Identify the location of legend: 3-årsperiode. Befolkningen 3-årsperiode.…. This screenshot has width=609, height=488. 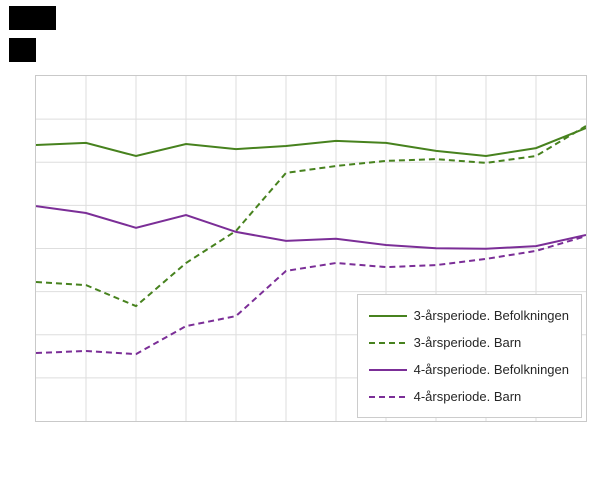
(469, 356).